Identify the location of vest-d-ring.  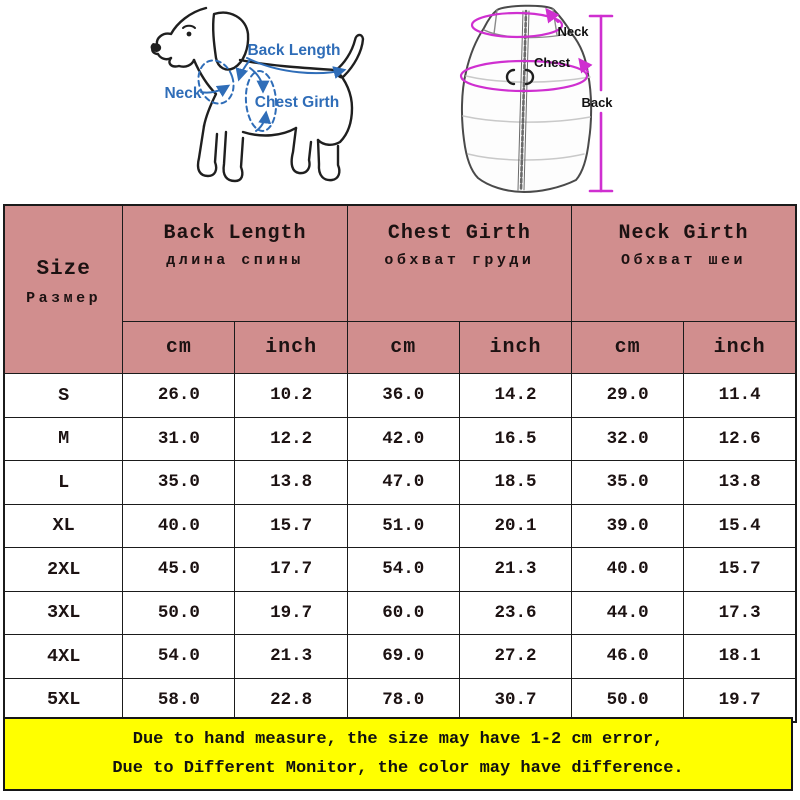
(520, 77).